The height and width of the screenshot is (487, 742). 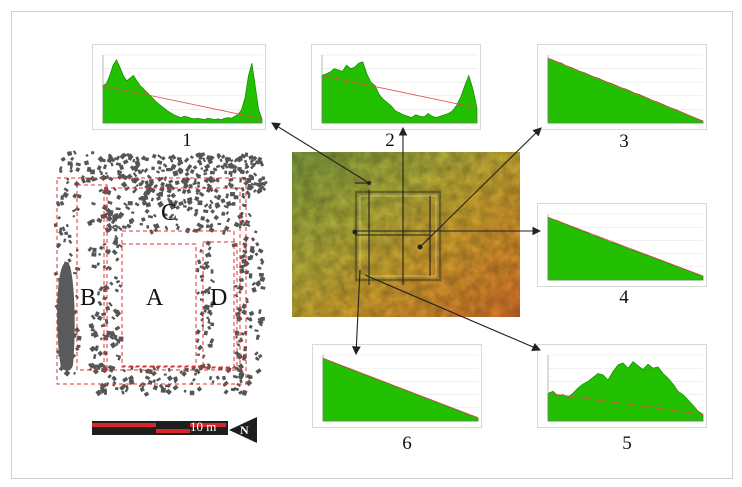 What do you see at coordinates (88, 298) in the screenshot?
I see `zone-label-b: B` at bounding box center [88, 298].